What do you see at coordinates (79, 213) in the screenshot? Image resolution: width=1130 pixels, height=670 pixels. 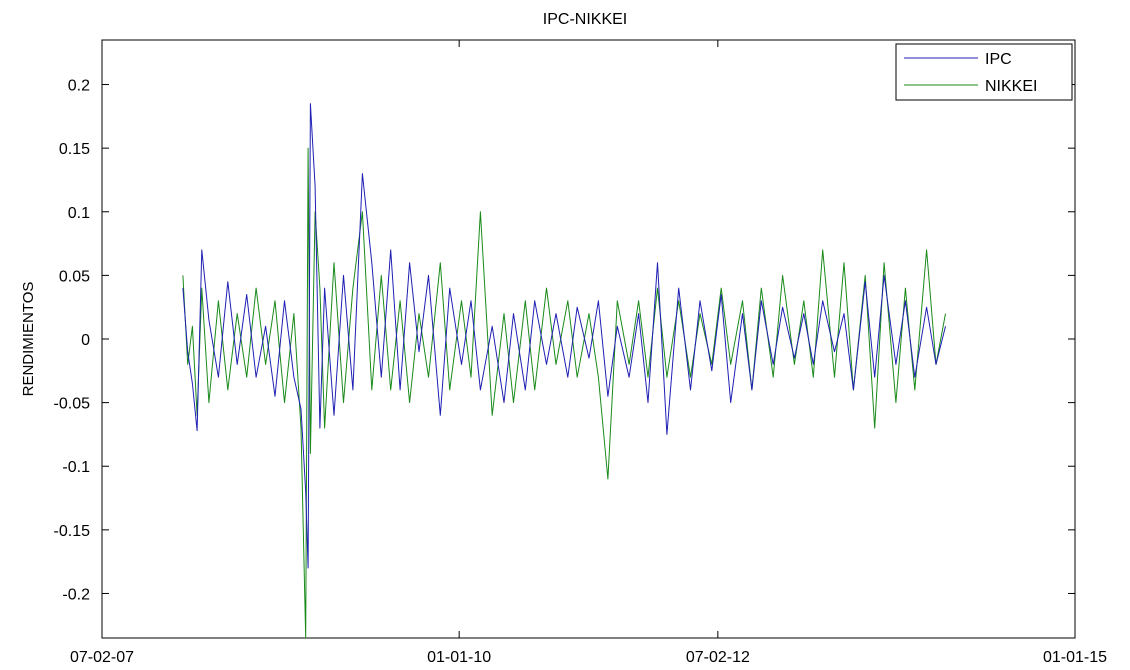 I see `y-tick-label: 0.1` at bounding box center [79, 213].